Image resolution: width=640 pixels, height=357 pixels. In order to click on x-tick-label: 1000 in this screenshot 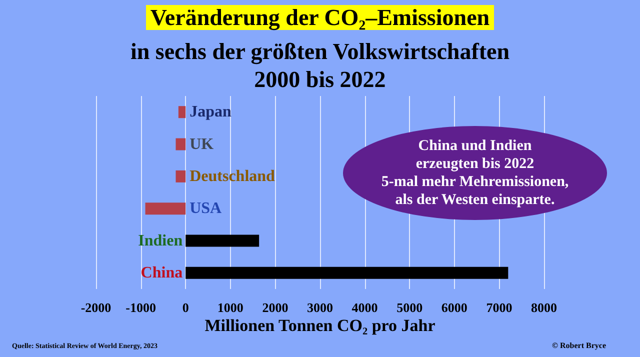, I will do `click(230, 307)`.